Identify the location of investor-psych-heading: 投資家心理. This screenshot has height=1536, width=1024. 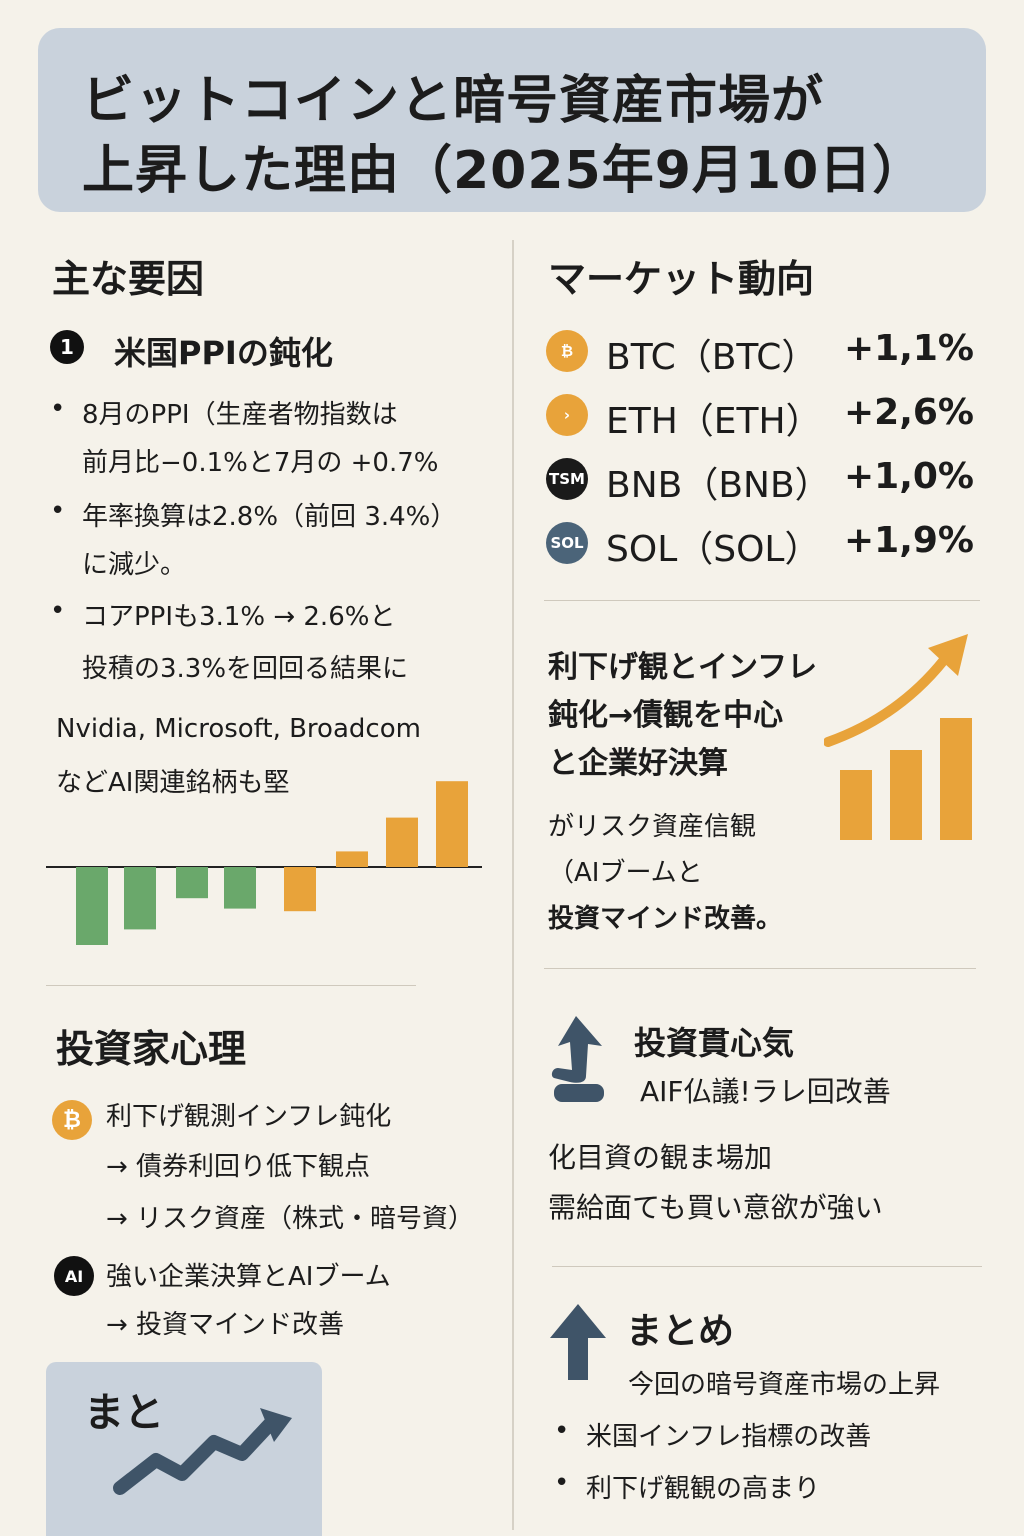
(151, 1049).